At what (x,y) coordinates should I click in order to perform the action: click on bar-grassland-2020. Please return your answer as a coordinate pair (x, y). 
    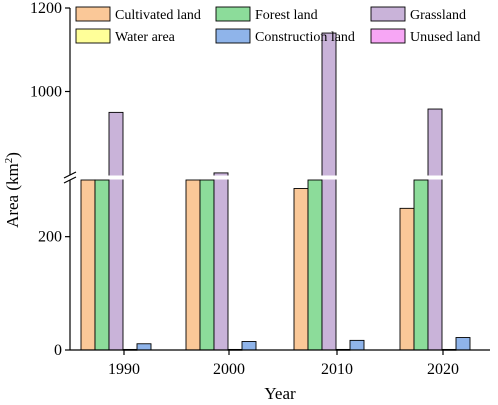
    Looking at the image, I should click on (435, 229).